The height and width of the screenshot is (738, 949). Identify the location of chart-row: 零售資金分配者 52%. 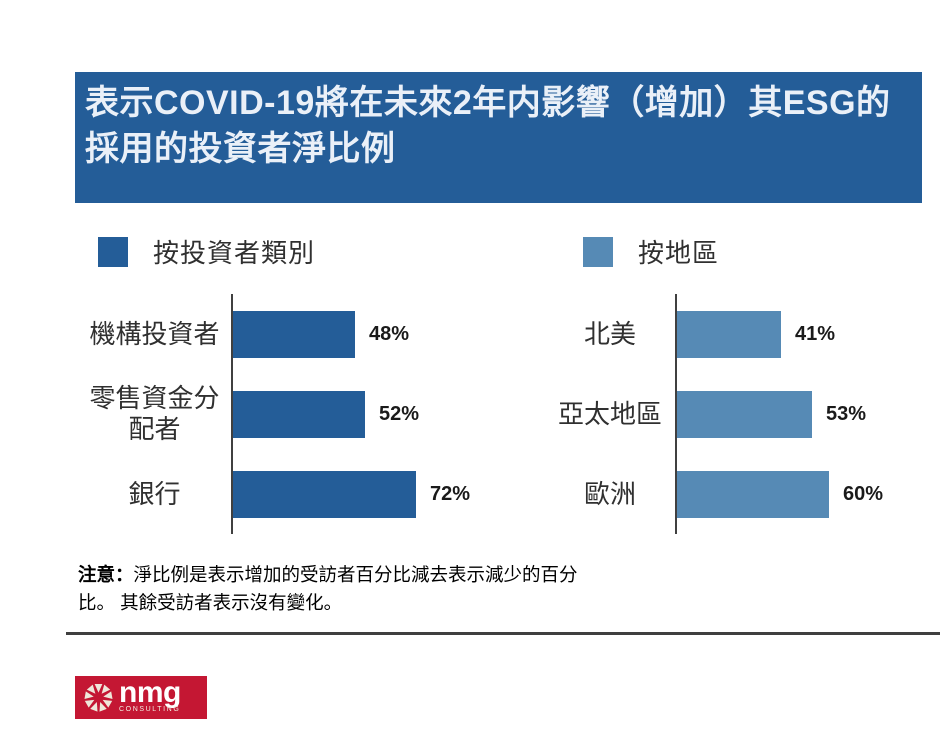
(313, 414).